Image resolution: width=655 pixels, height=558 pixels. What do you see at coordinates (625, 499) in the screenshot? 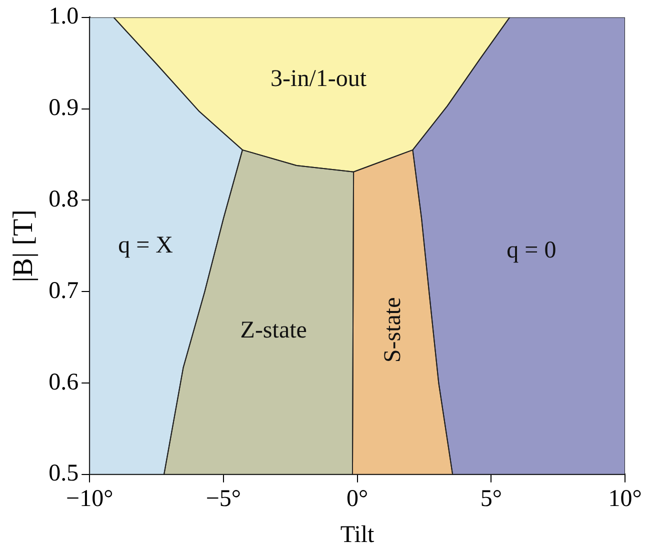
I see `x-tick-label: 10°` at bounding box center [625, 499].